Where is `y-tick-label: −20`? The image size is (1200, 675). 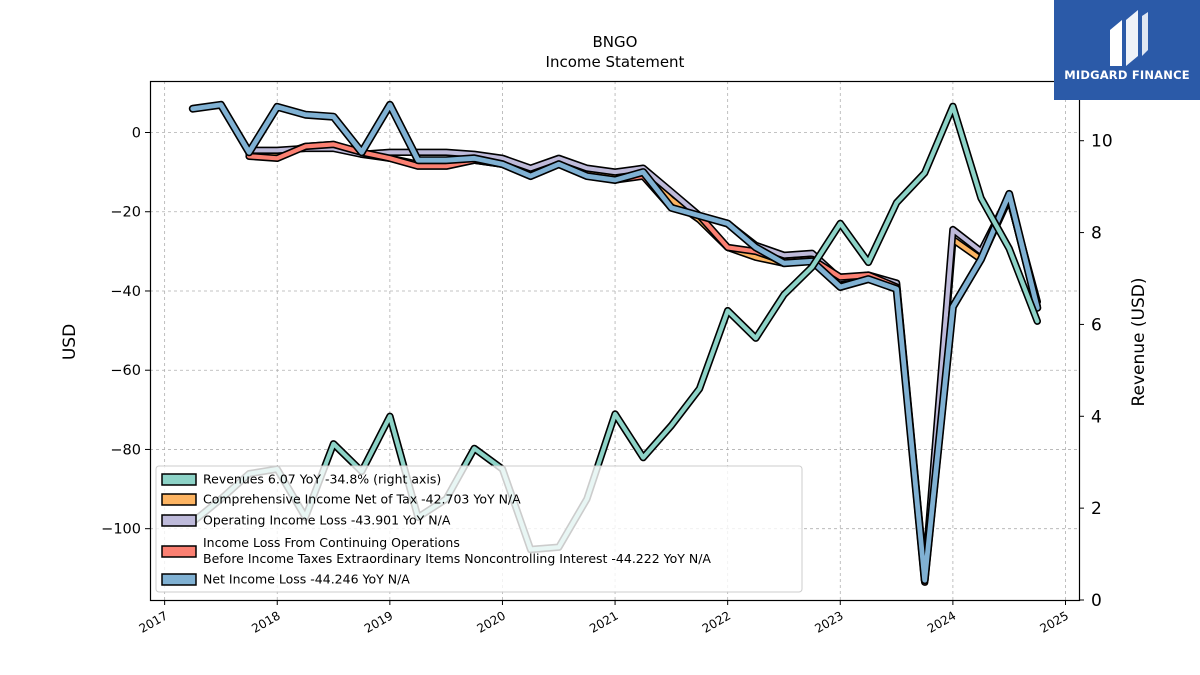 y-tick-label: −20 is located at coordinates (125, 213).